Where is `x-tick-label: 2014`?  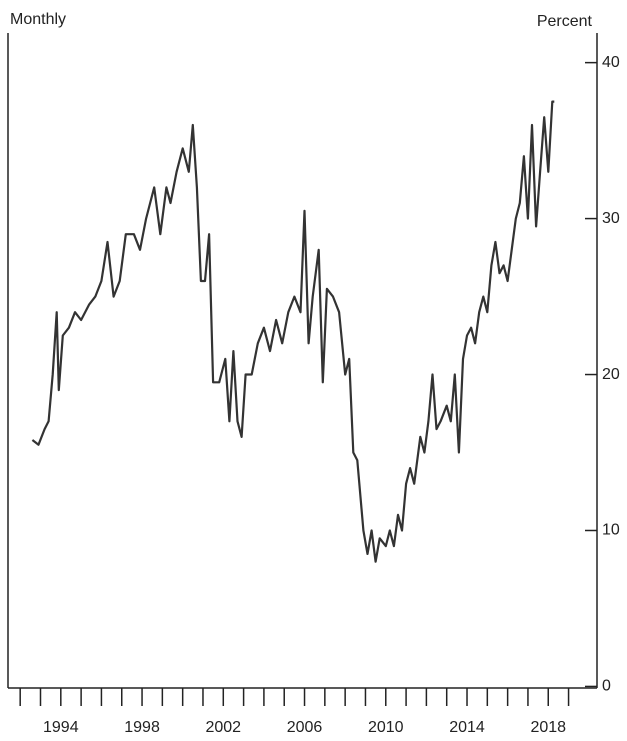
x-tick-label: 2014 is located at coordinates (467, 727).